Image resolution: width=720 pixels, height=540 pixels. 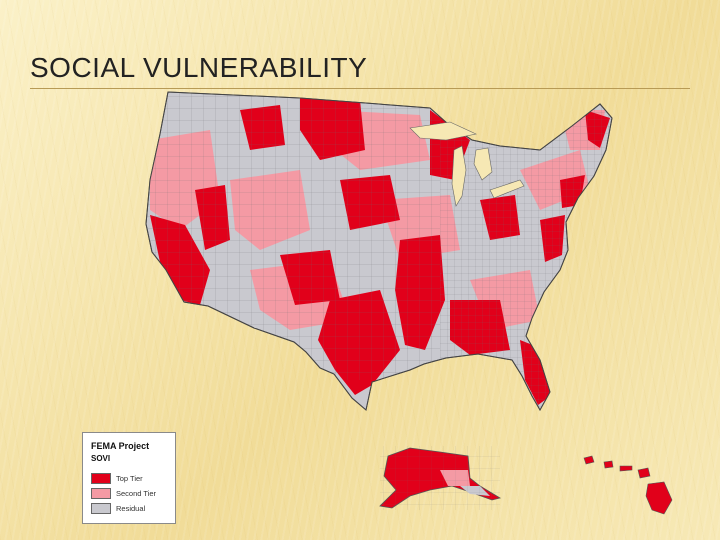 What do you see at coordinates (589, 460) in the screenshot?
I see `hawaii-kauai` at bounding box center [589, 460].